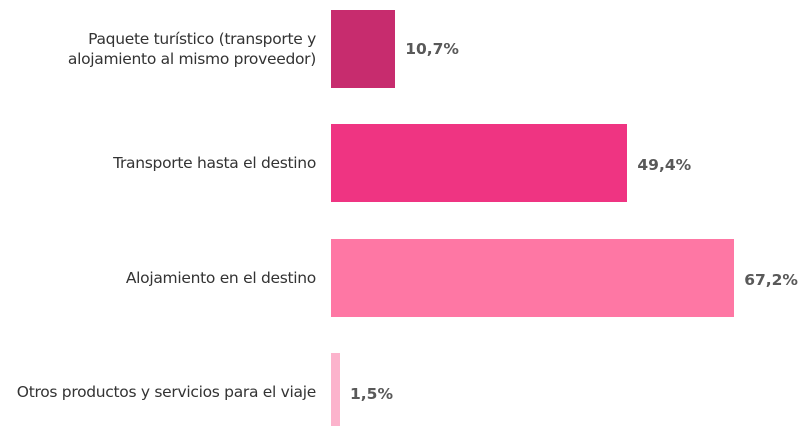  I want to click on value-label: 67,2%, so click(771, 279).